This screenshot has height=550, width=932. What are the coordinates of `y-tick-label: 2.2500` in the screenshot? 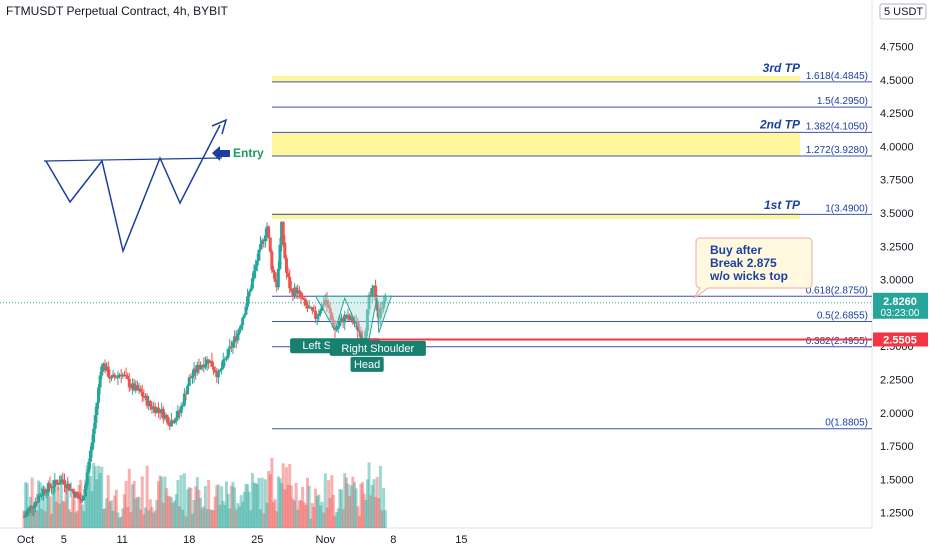 It's located at (897, 381).